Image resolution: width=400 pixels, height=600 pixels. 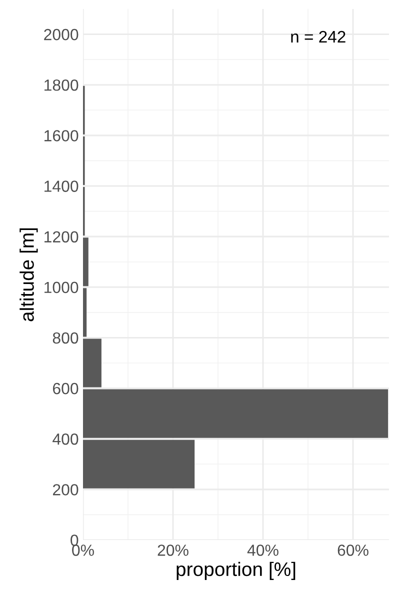 I want to click on y-tick-label: 200, so click(x=65, y=490).